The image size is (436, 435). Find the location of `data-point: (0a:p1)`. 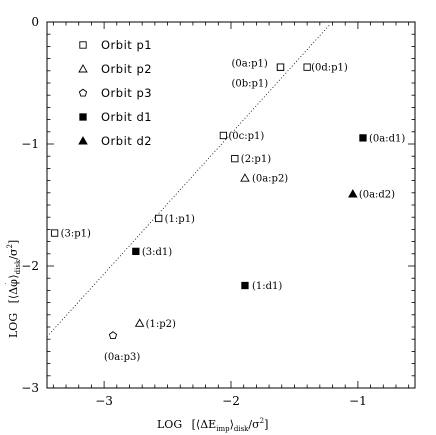

data-point: (0a:p1) is located at coordinates (258, 65).